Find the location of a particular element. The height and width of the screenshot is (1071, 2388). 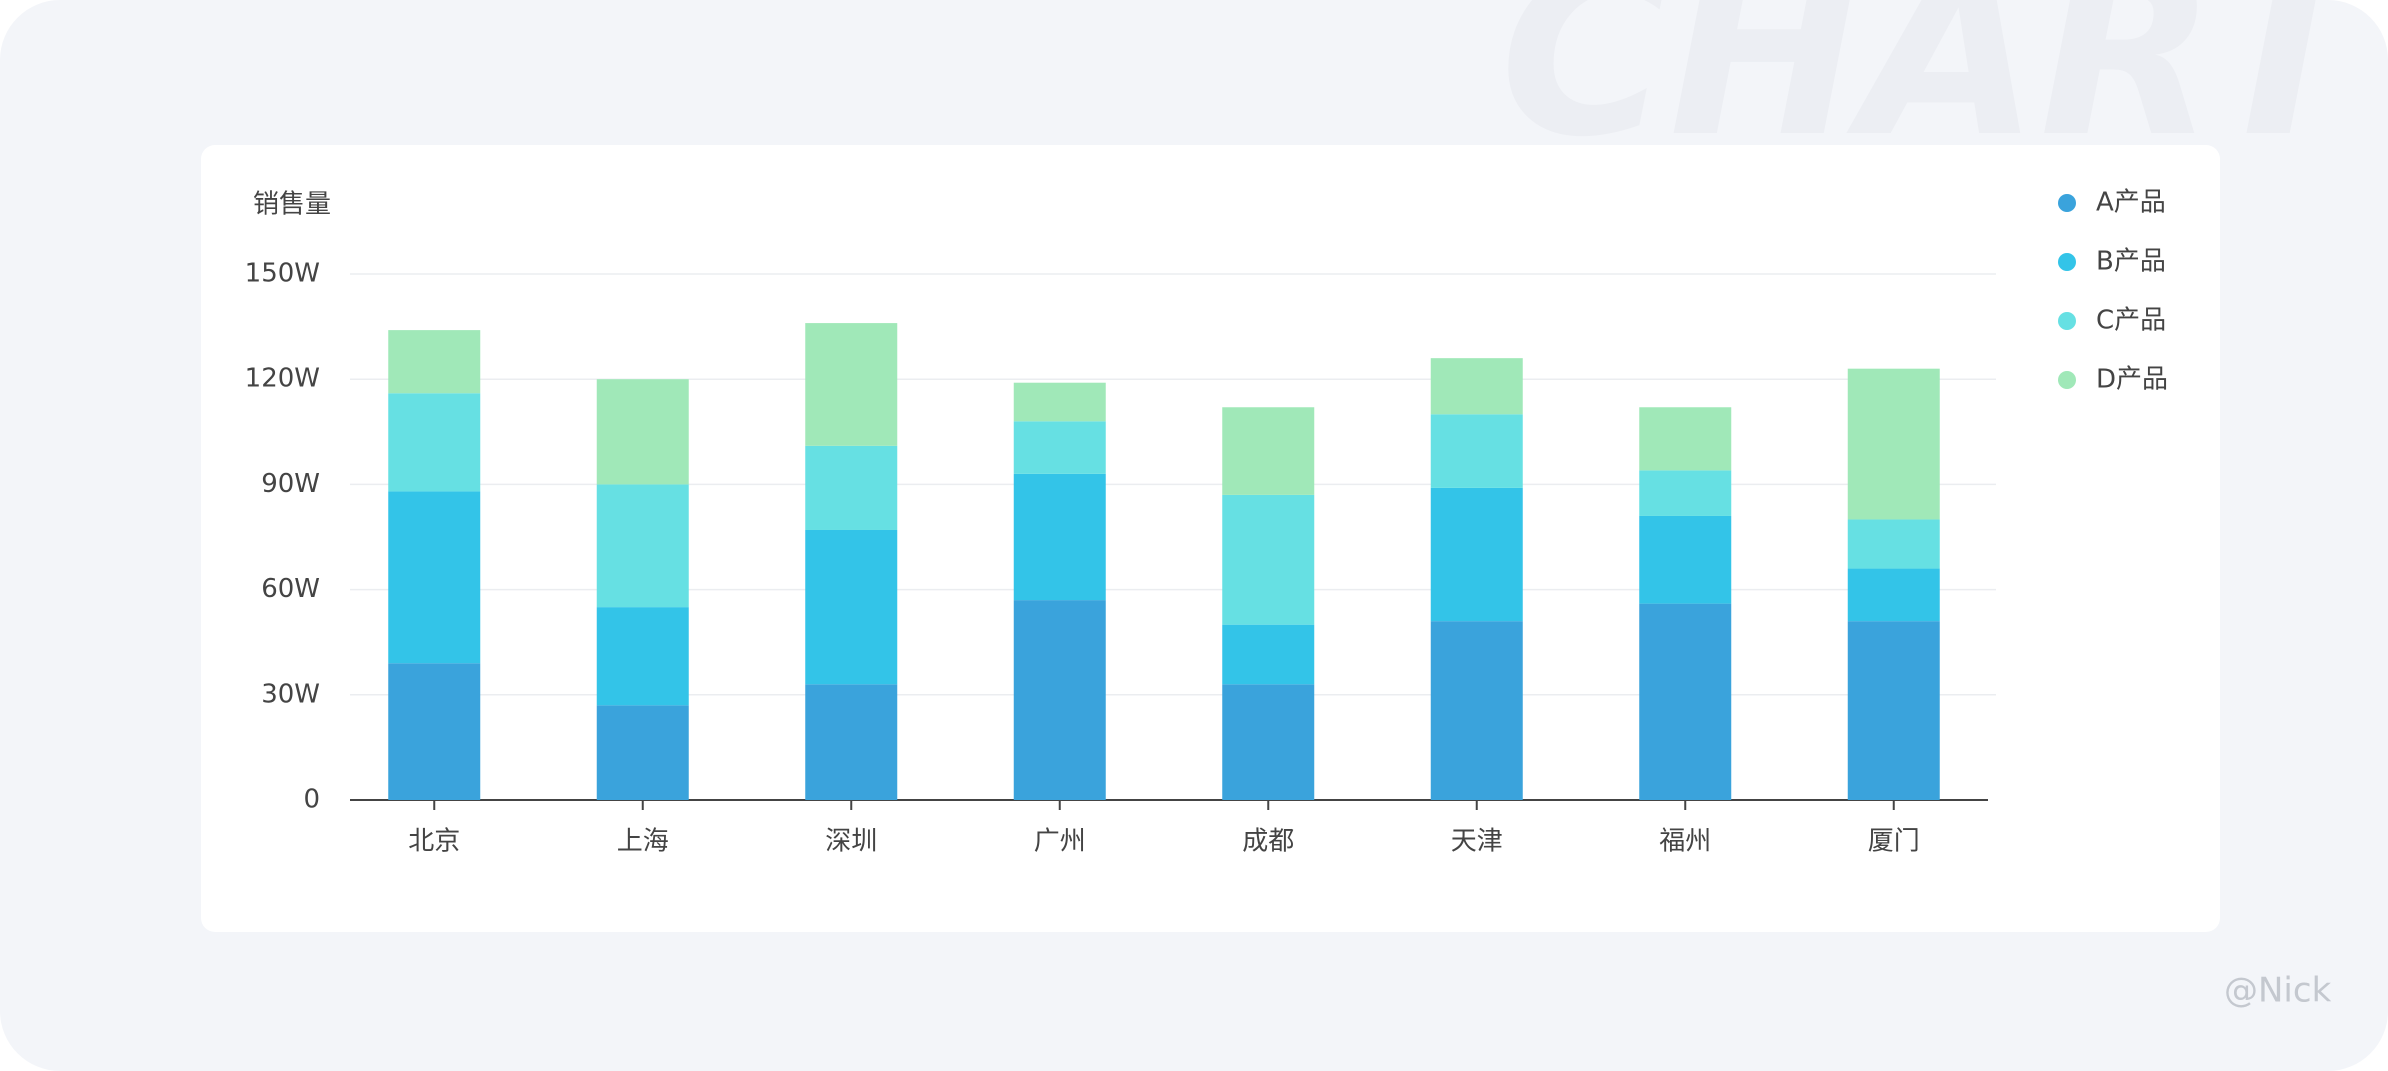

y-tick-label: 30W is located at coordinates (290, 694).